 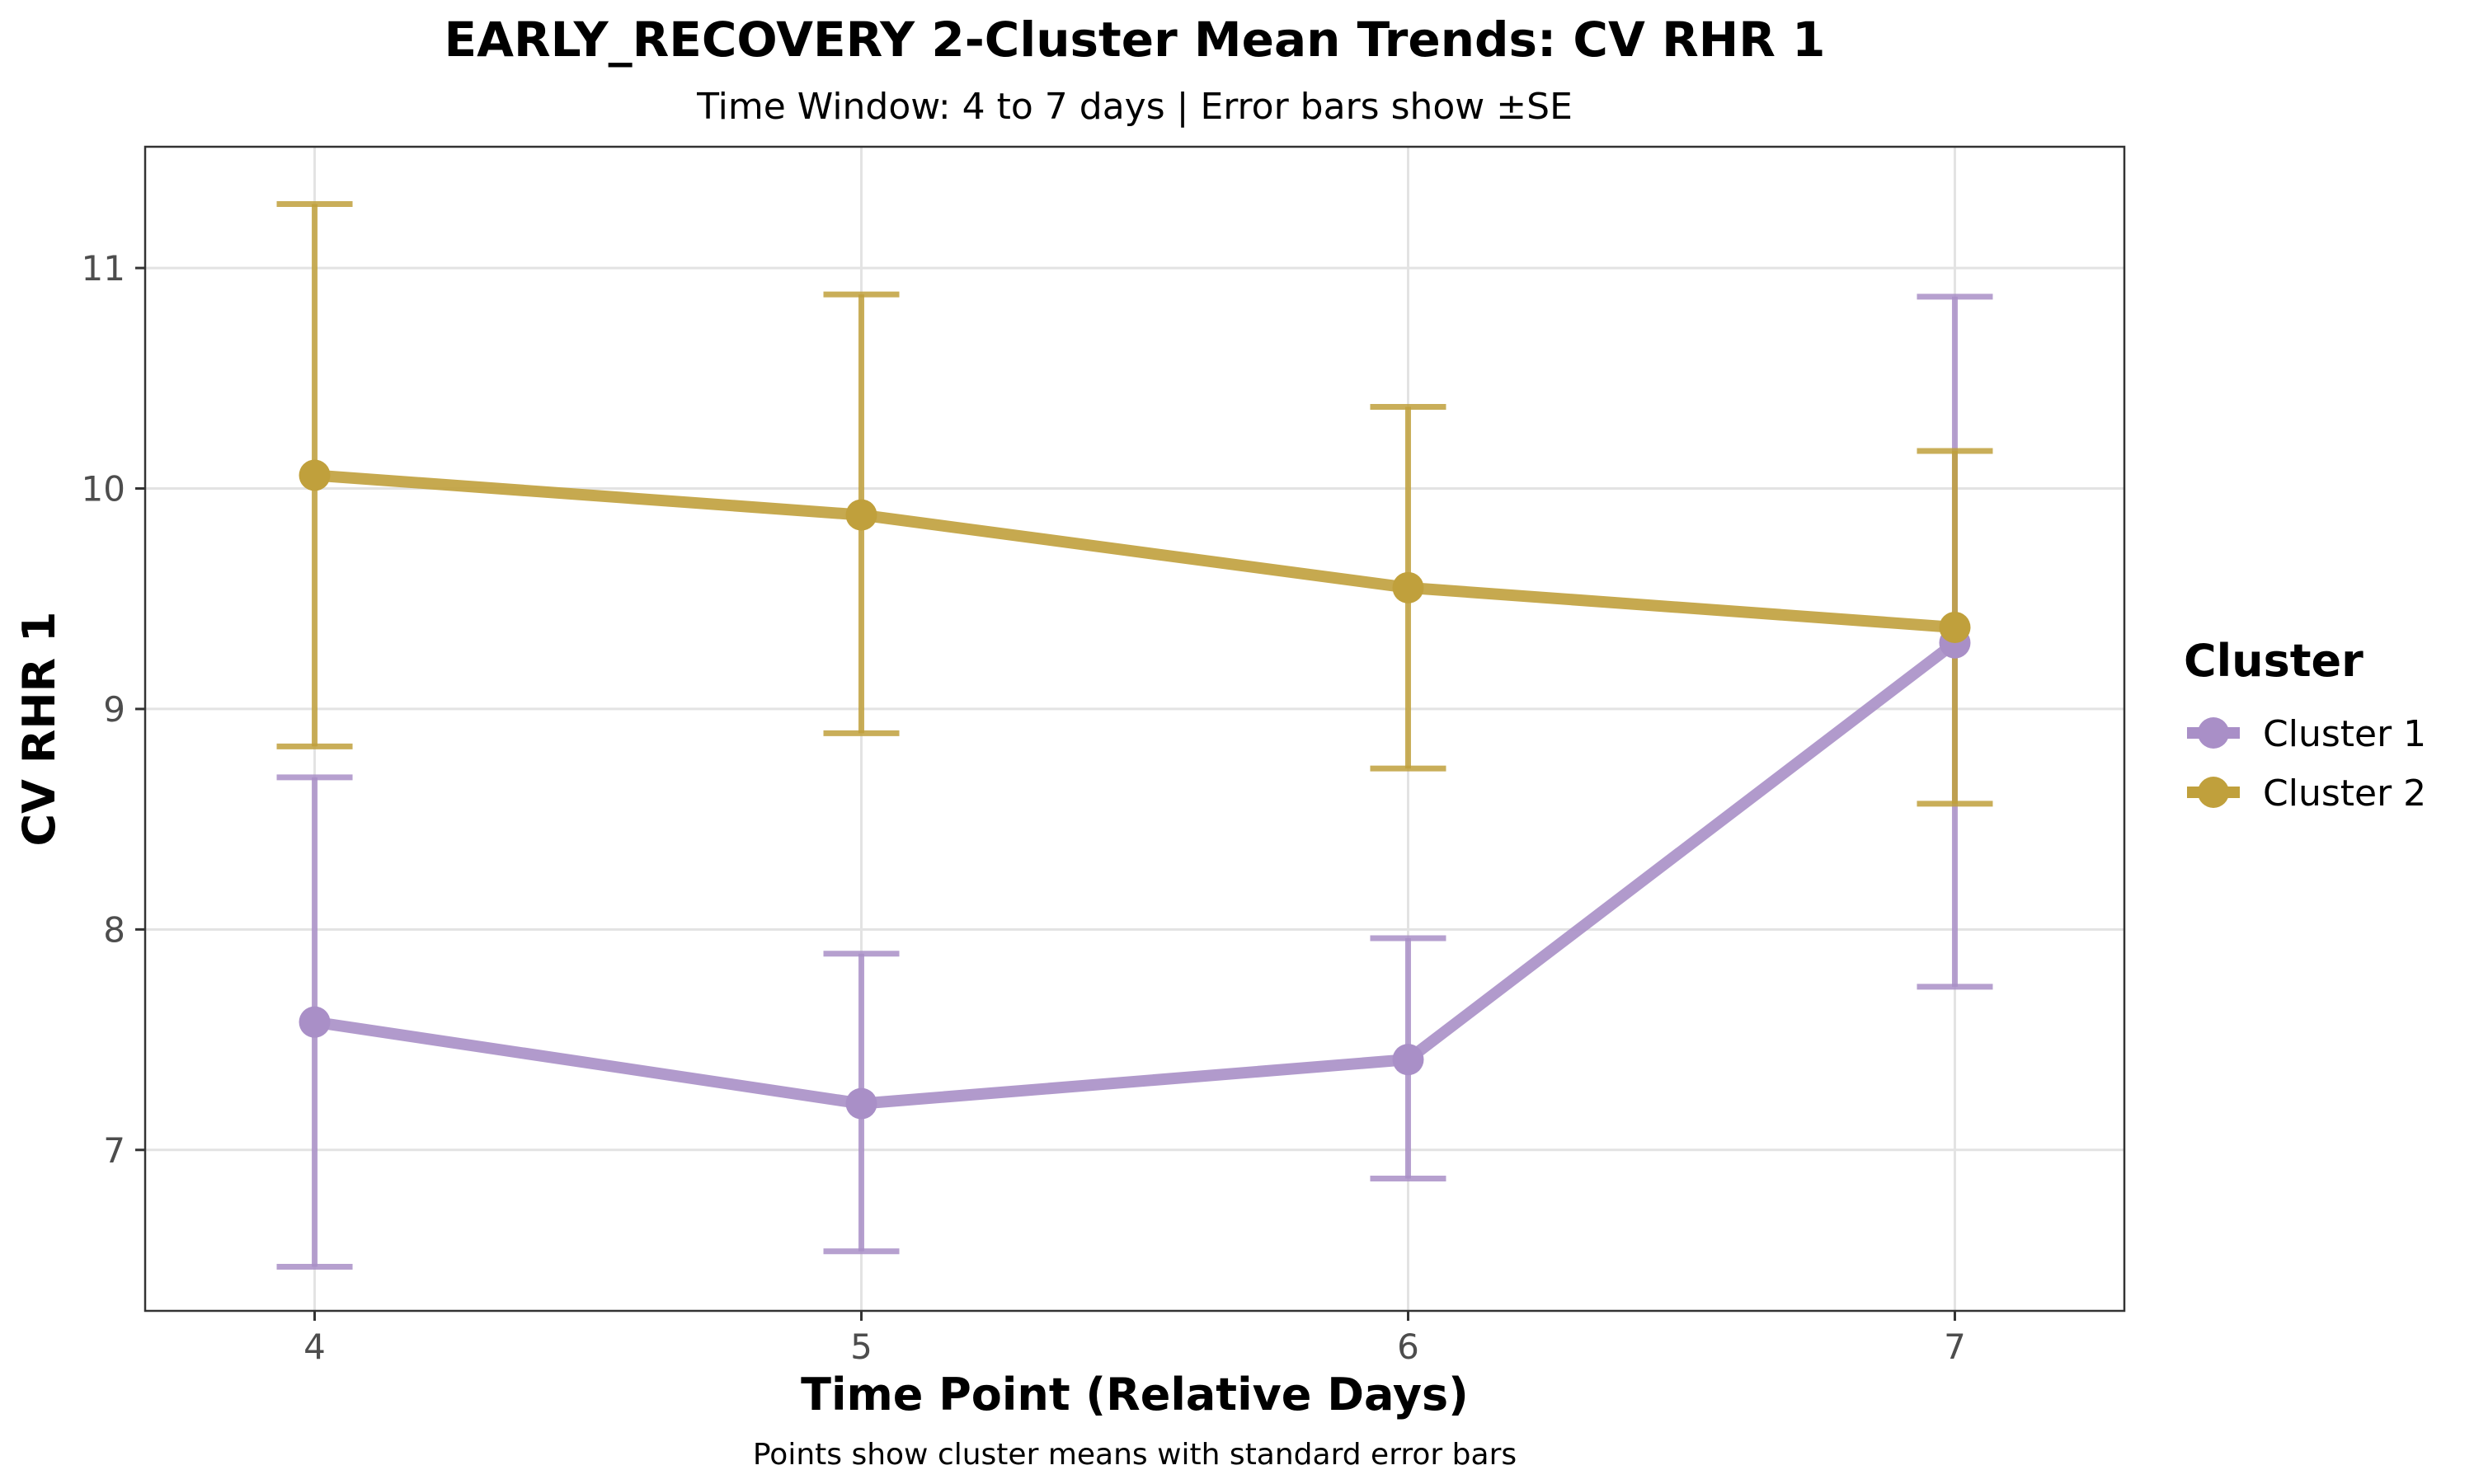 I want to click on y-tick-label: 8, so click(x=114, y=929).